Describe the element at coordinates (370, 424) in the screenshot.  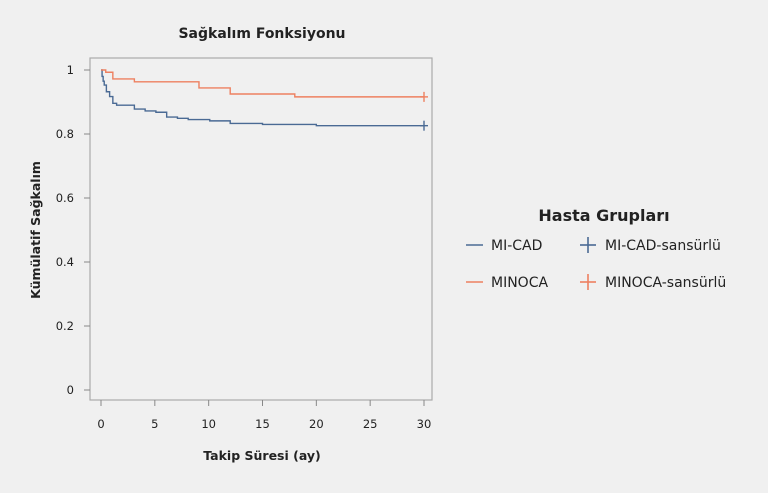
I see `x-tick-label: 25` at that location.